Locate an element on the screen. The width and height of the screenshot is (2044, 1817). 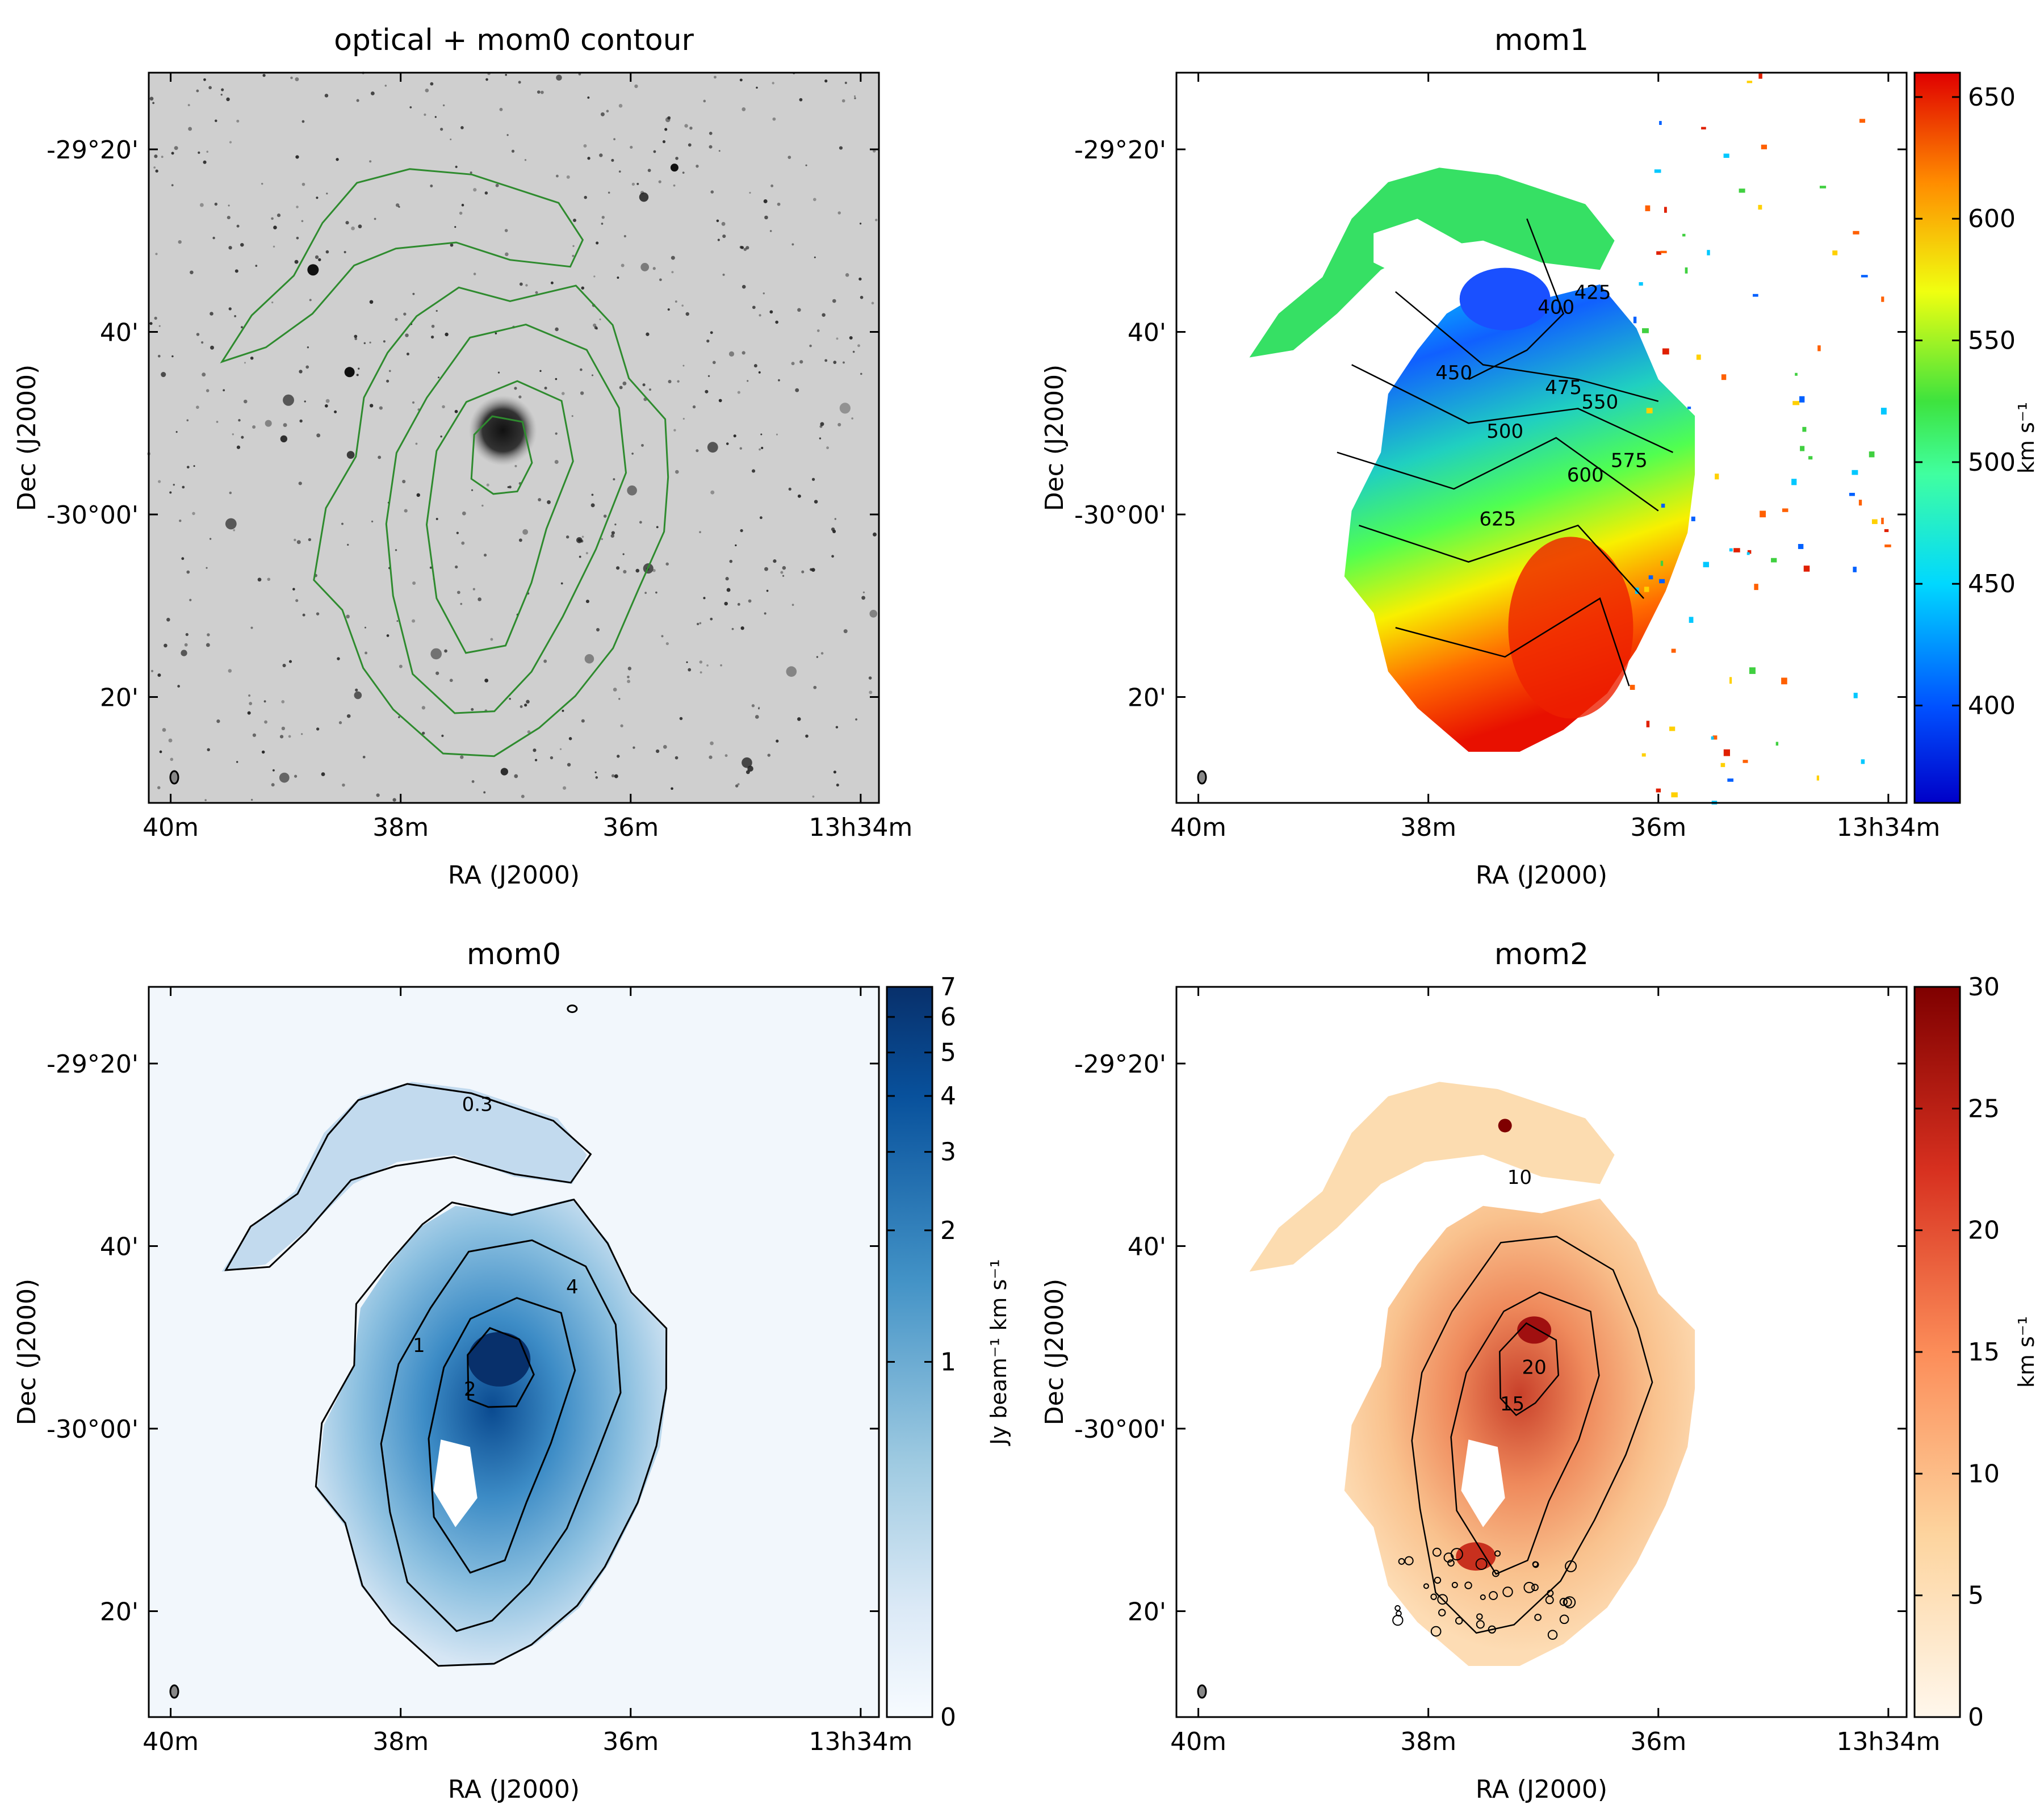
y-axis-label: Dec (J2000) is located at coordinates (1054, 438).